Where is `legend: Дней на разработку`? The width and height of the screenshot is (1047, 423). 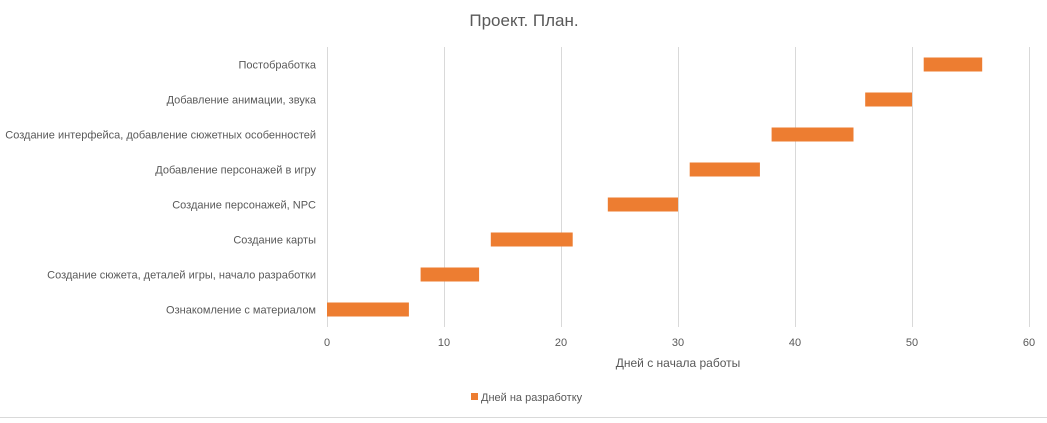
legend: Дней на разработку is located at coordinates (527, 398).